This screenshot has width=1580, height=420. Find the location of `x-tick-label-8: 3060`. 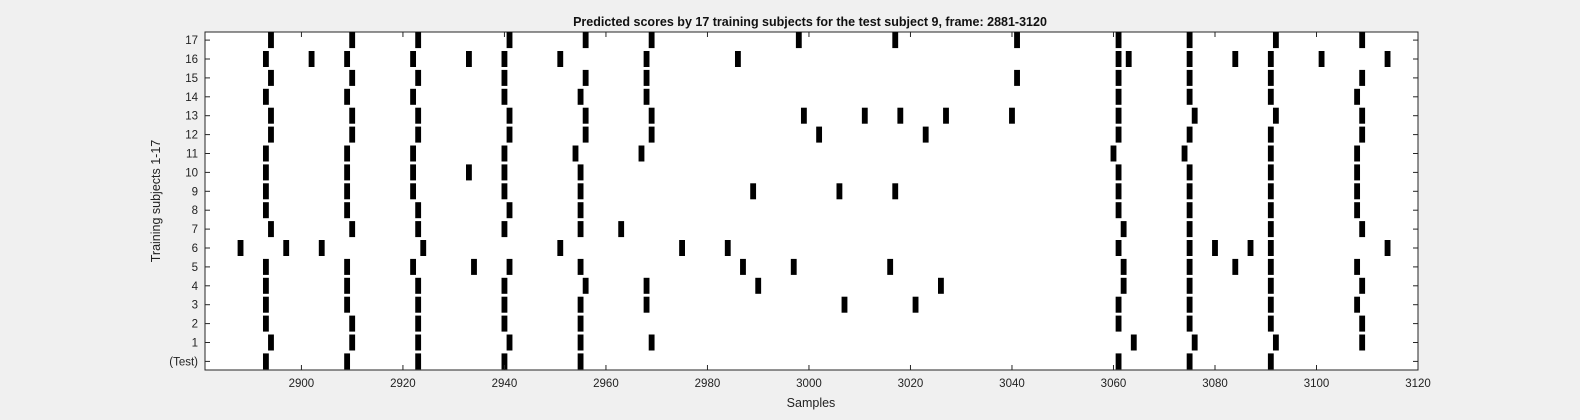

x-tick-label-8: 3060 is located at coordinates (1114, 384).